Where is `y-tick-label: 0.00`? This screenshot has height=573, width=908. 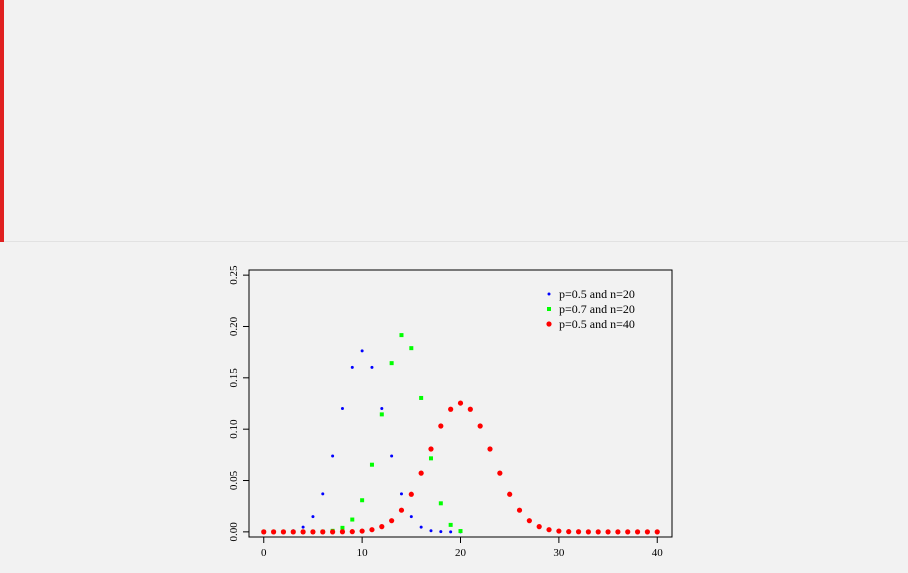
y-tick-label: 0.00 is located at coordinates (234, 532).